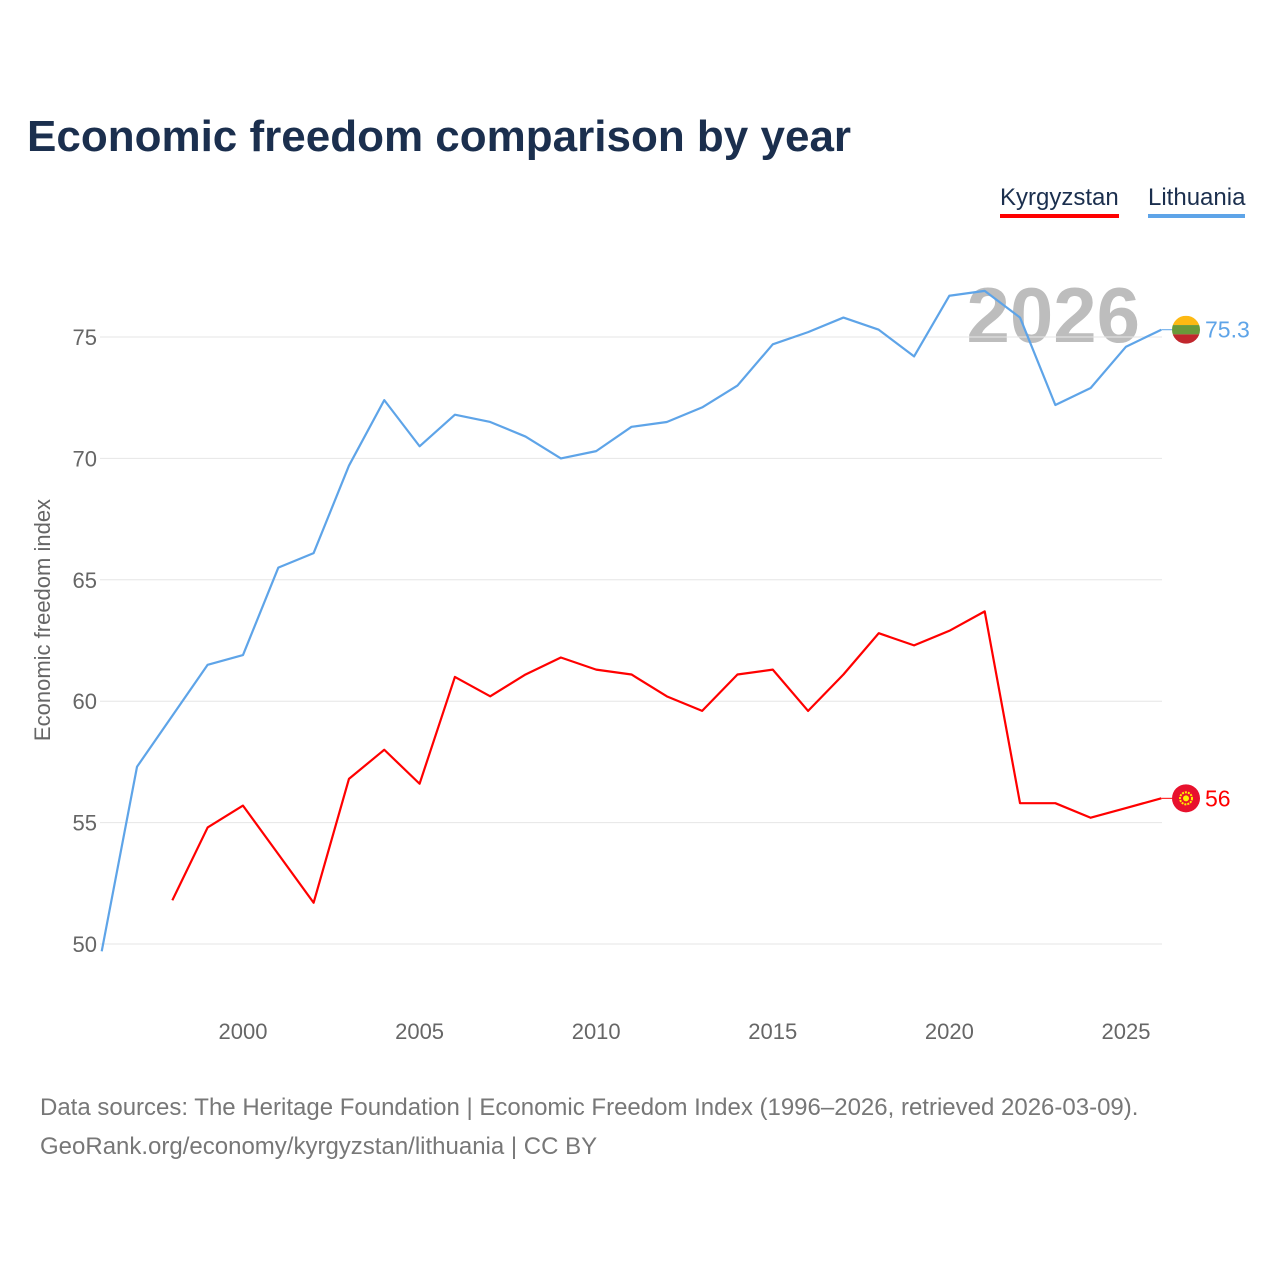 This screenshot has width=1280, height=1280. What do you see at coordinates (1227, 330) in the screenshot?
I see `end-value-label: 75.3` at bounding box center [1227, 330].